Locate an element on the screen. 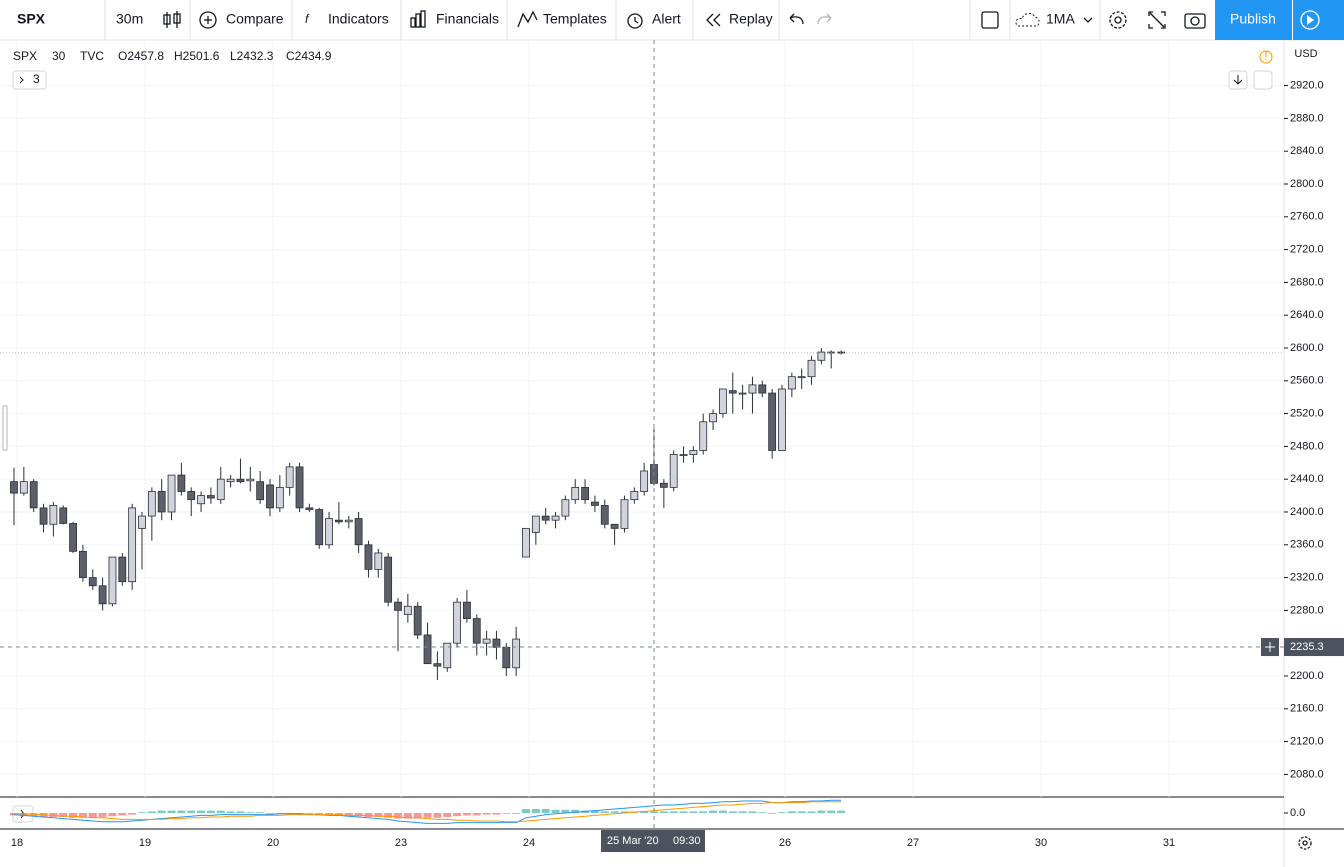 The width and height of the screenshot is (1344, 867). chart-type-button is located at coordinates (172, 19).